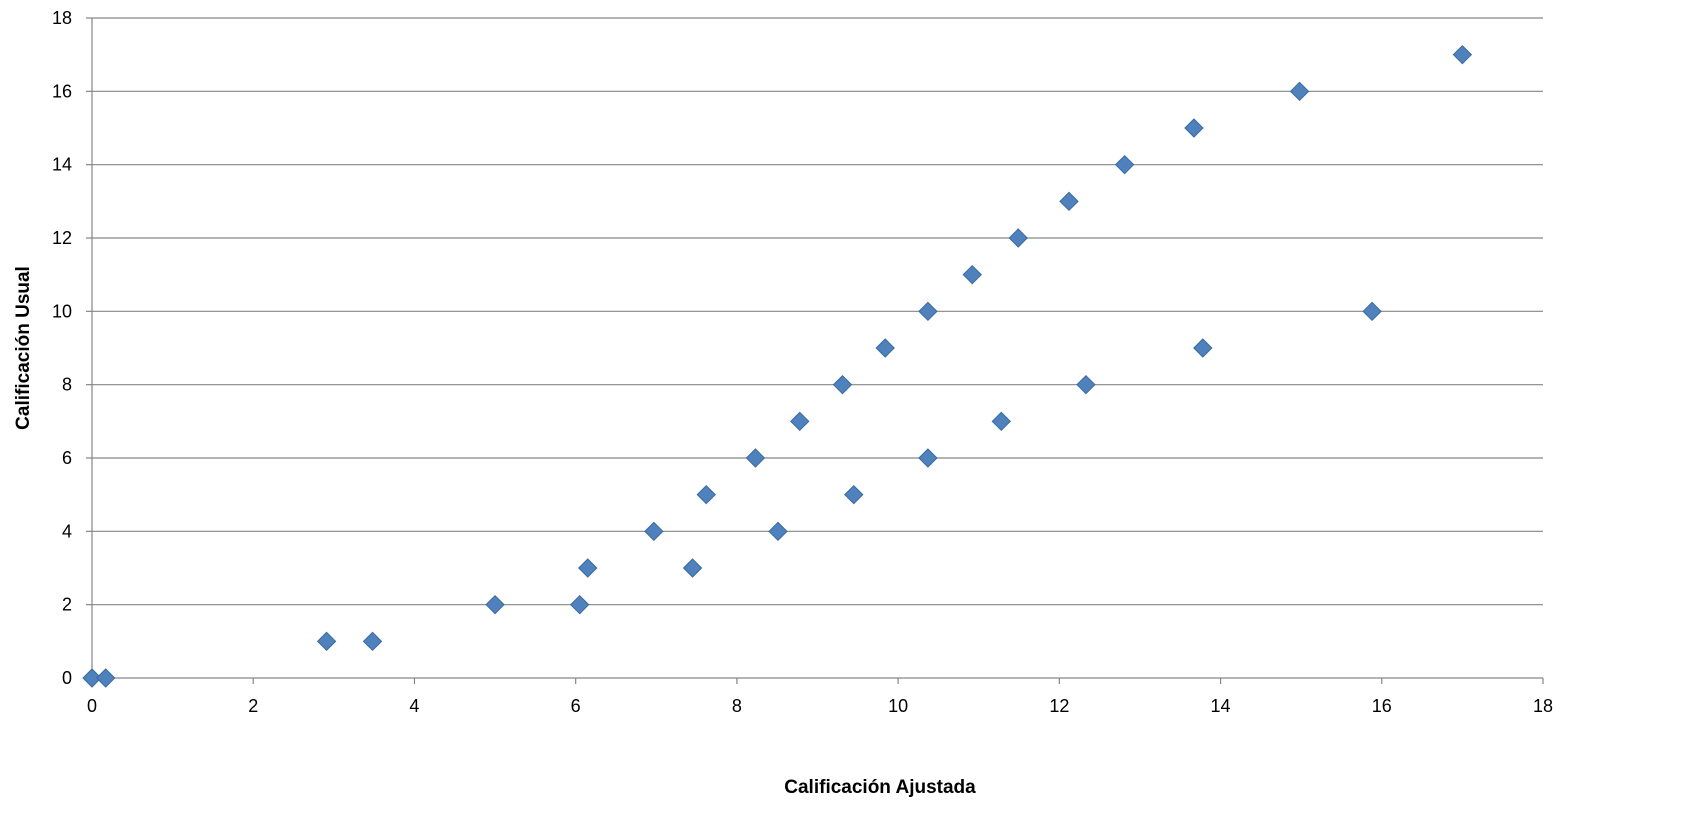 The image size is (1684, 824). I want to click on y-tick-label-18: 18, so click(62, 18).